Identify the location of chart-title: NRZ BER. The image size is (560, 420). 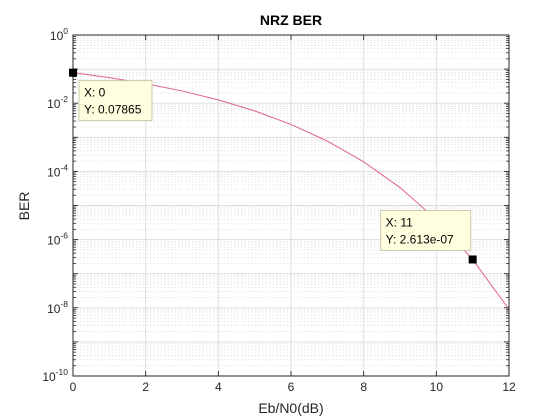
(291, 20).